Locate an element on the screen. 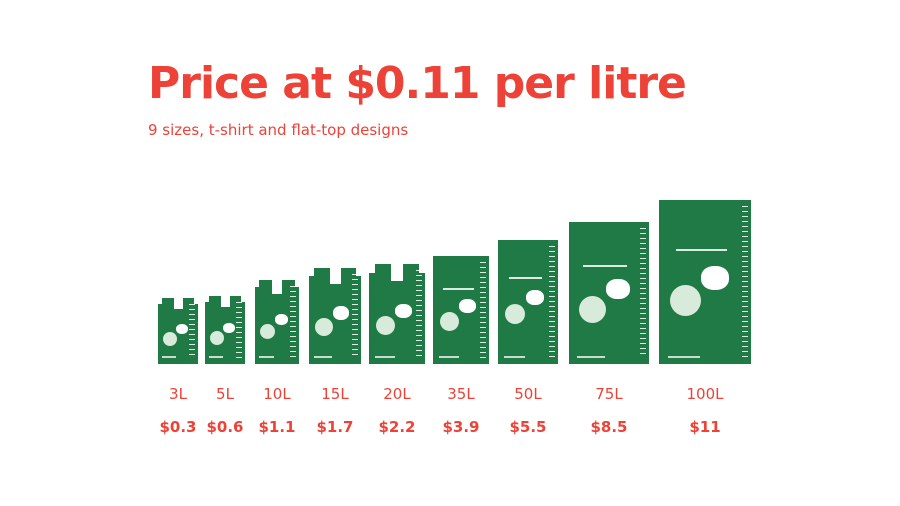 This screenshot has width=900, height=506. bag-50l is located at coordinates (528, 302).